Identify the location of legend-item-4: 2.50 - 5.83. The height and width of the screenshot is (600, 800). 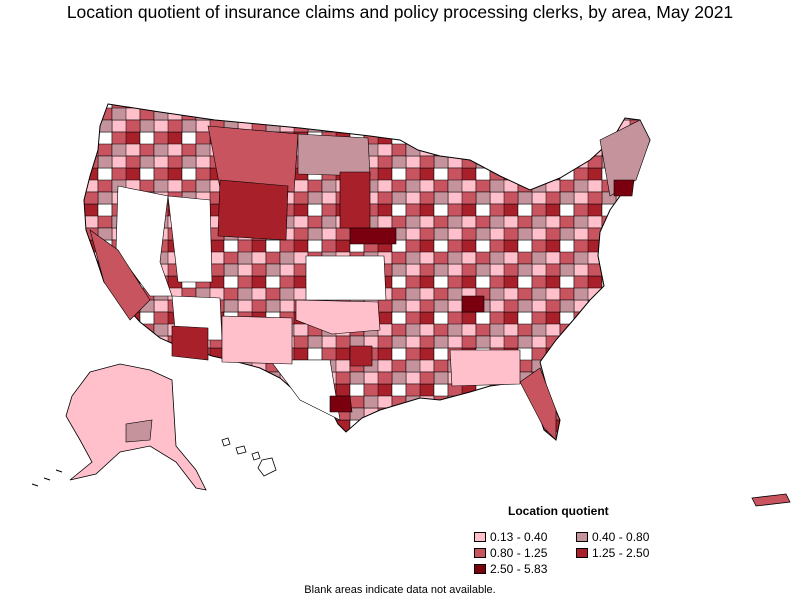
(510, 569).